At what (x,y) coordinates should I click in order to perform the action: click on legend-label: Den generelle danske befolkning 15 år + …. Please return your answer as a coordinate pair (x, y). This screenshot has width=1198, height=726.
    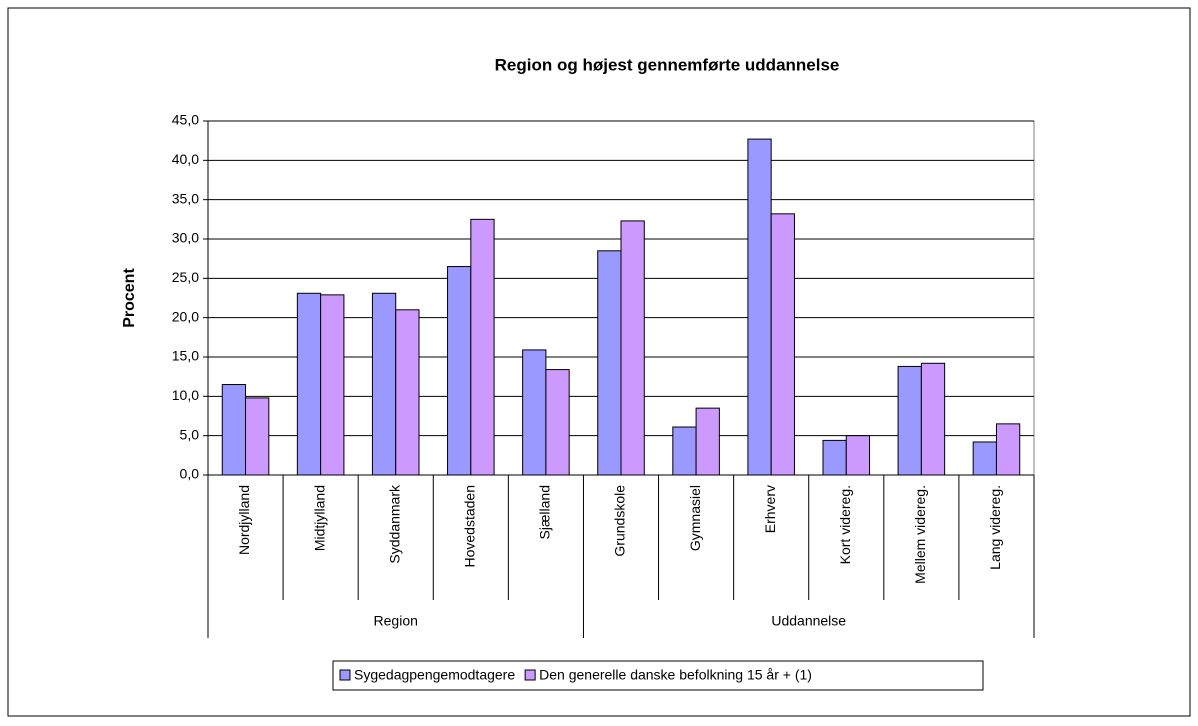
    Looking at the image, I should click on (675, 675).